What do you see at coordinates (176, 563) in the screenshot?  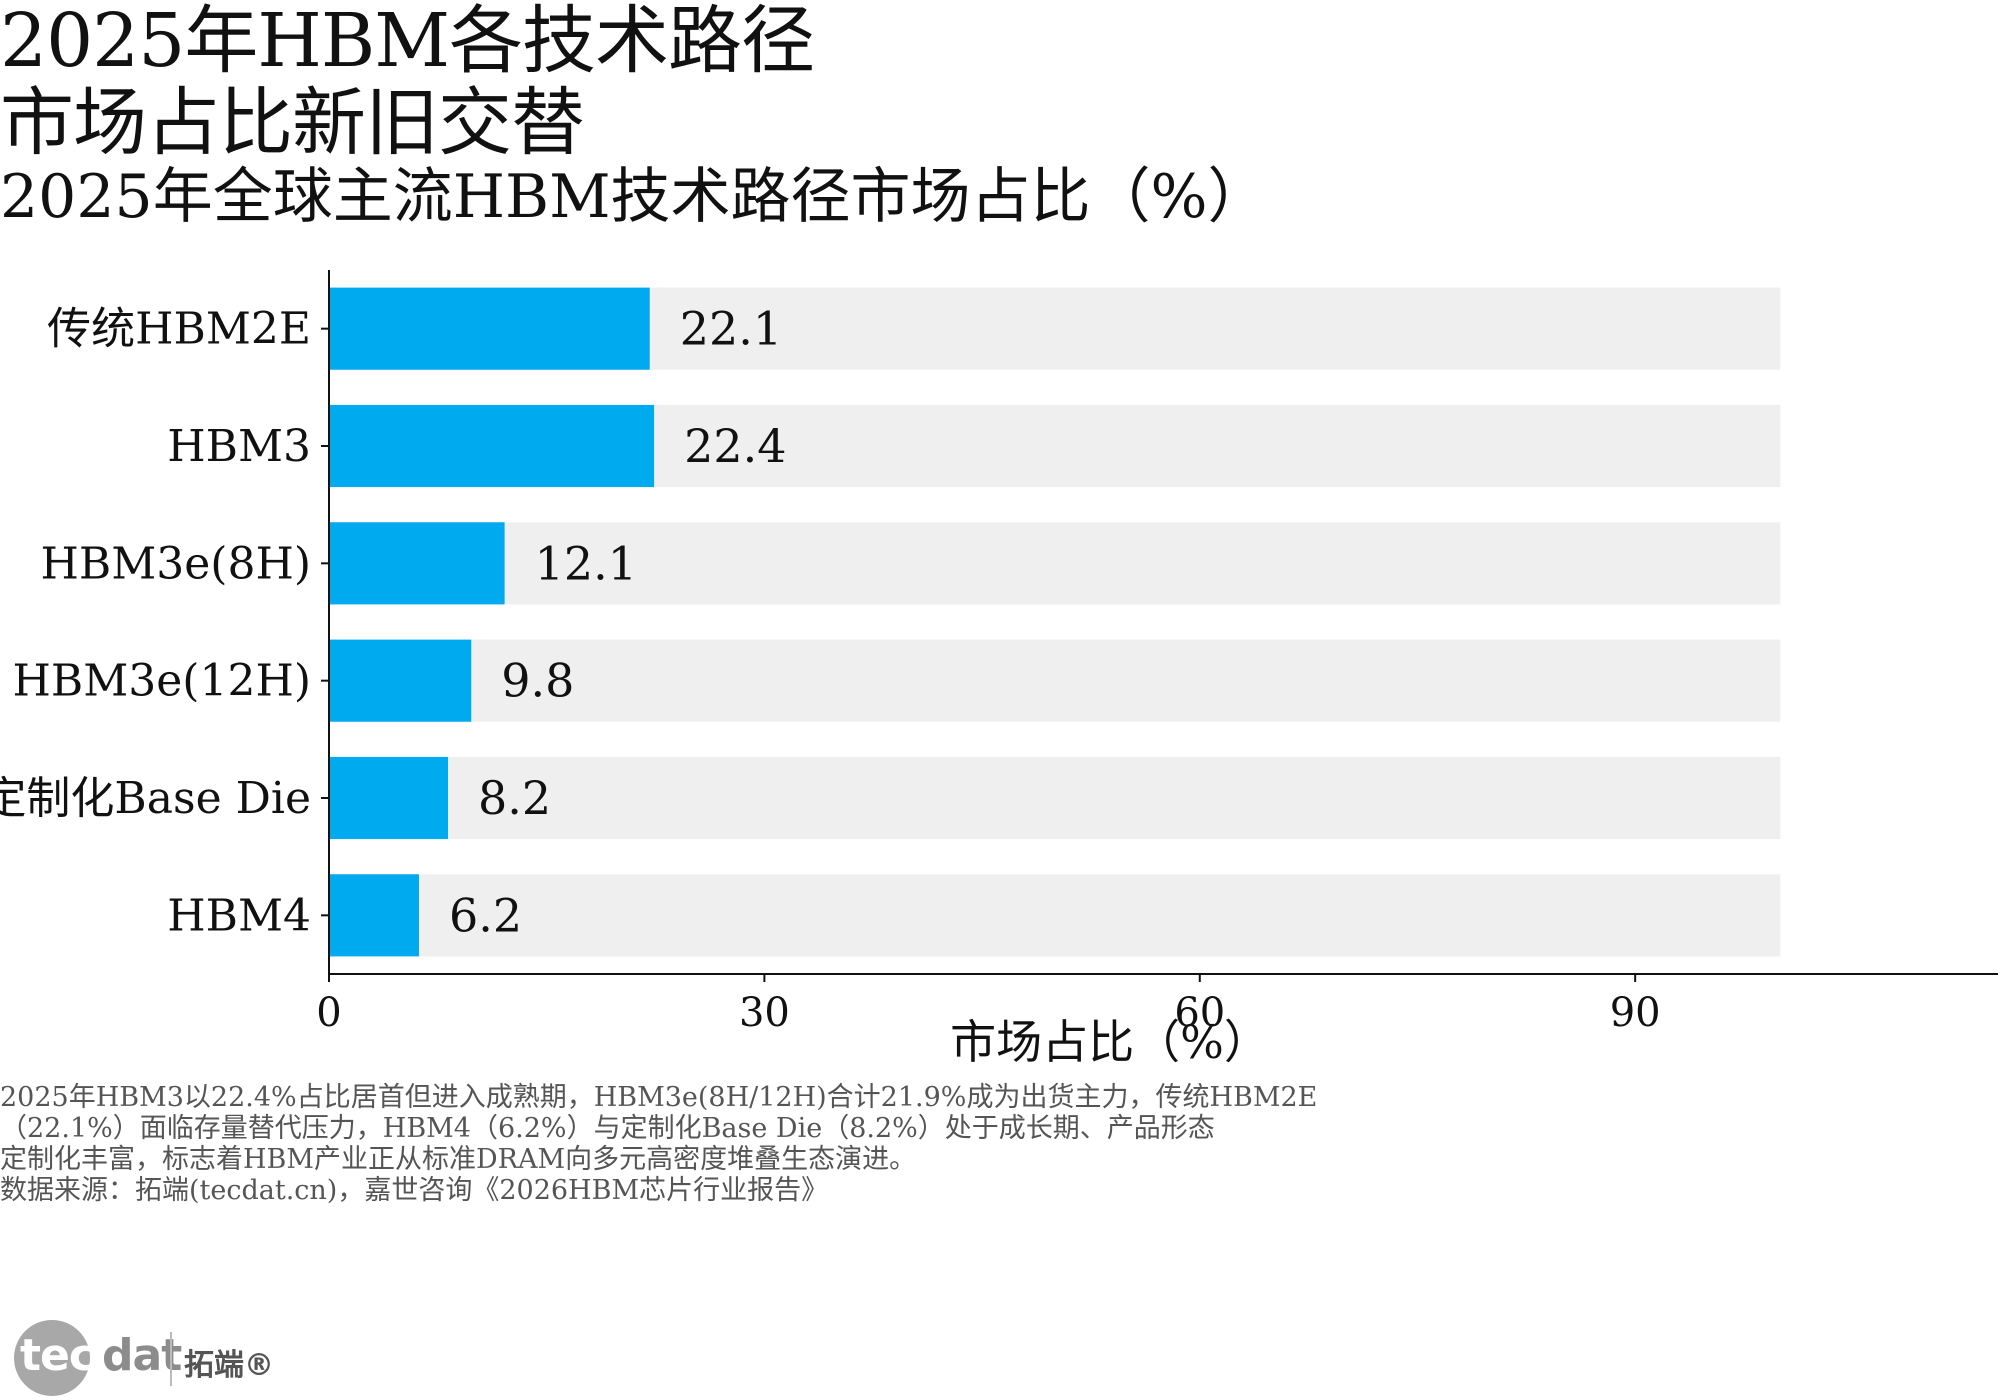 I see `category-label: HBM3e(8H)` at bounding box center [176, 563].